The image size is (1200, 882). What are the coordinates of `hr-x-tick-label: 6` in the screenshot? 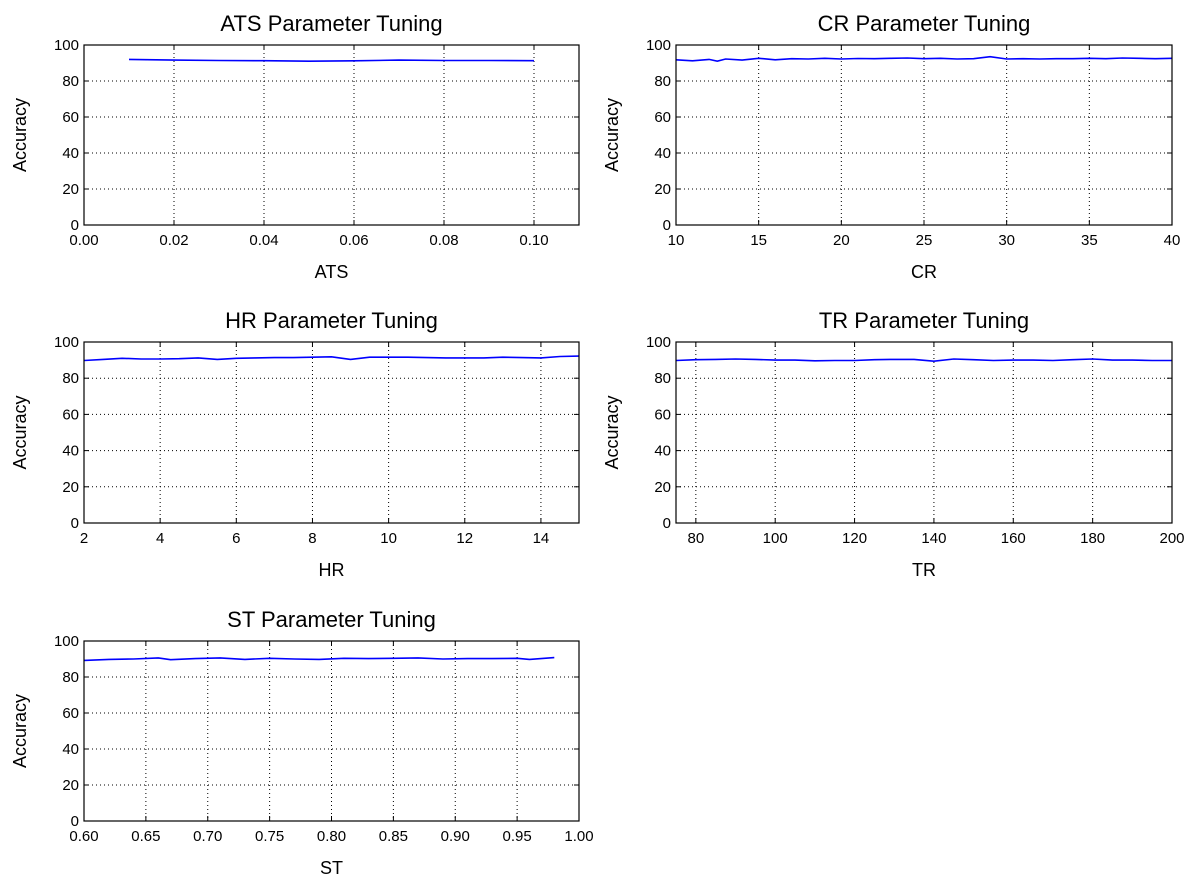 It's located at (236, 538).